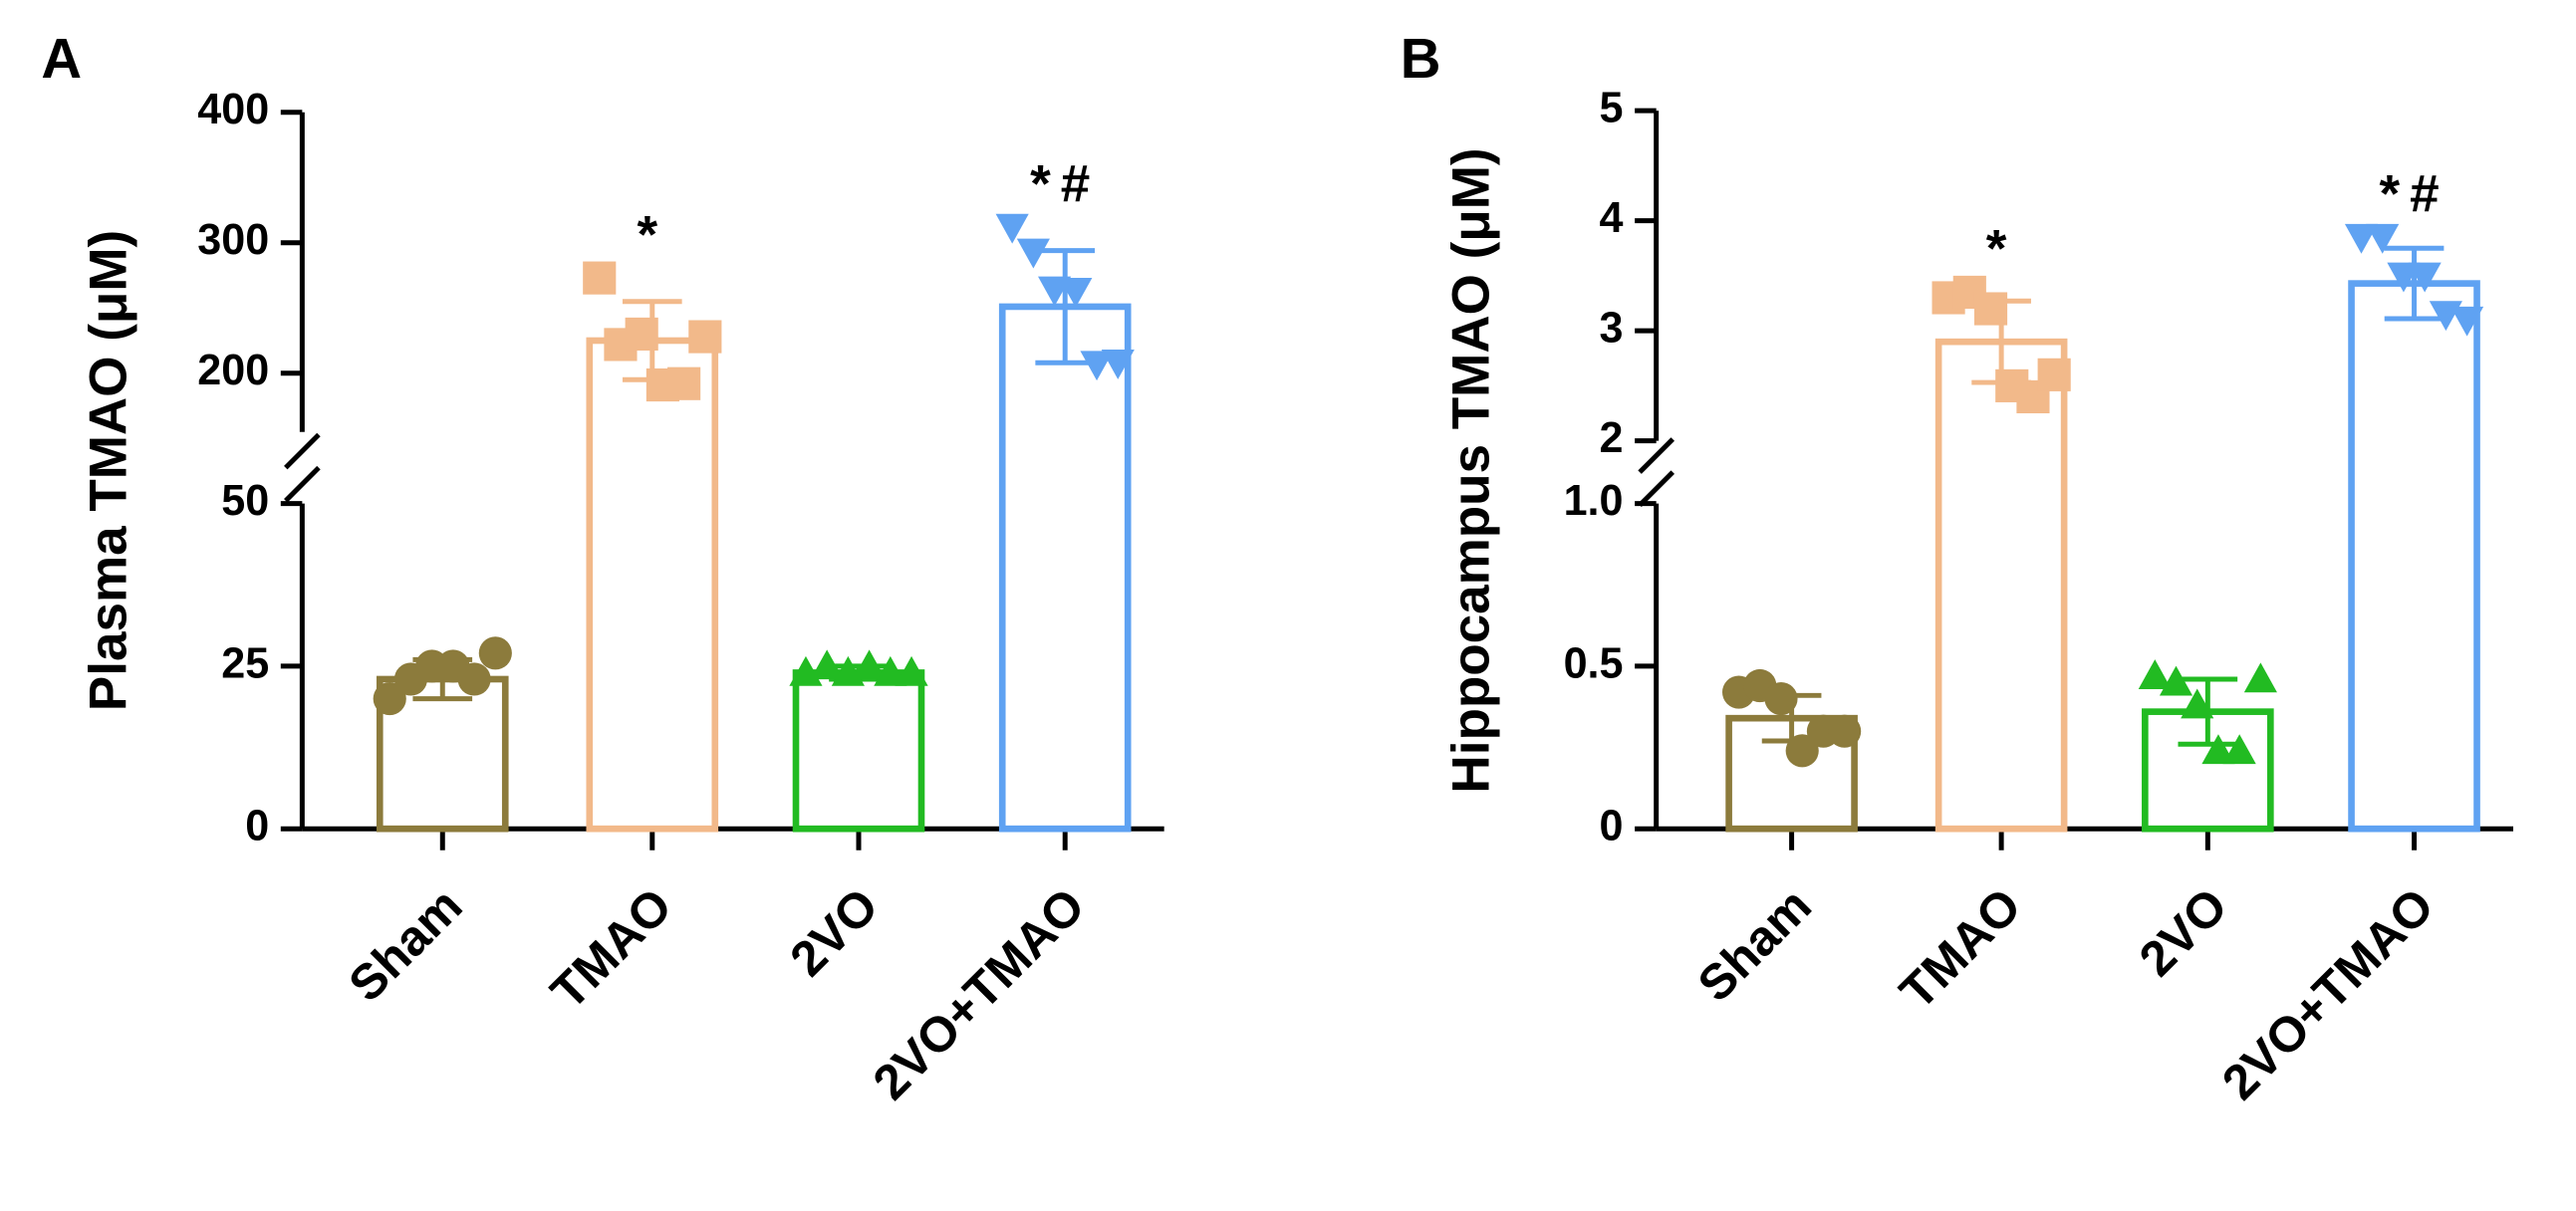 The image size is (2576, 1211). Describe the element at coordinates (109, 470) in the screenshot. I see `y-axis-label: Plasma TMAO (μM)` at that location.